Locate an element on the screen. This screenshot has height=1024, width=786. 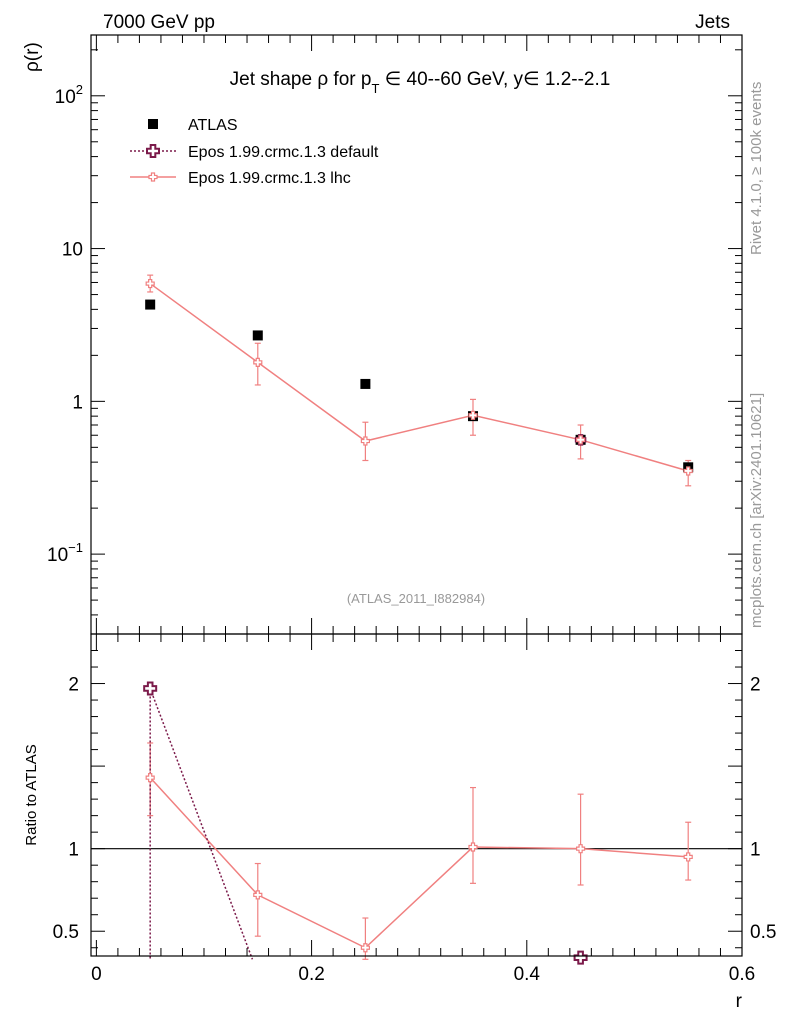
ratio-ytick-label-right: 1 is located at coordinates (755, 850).